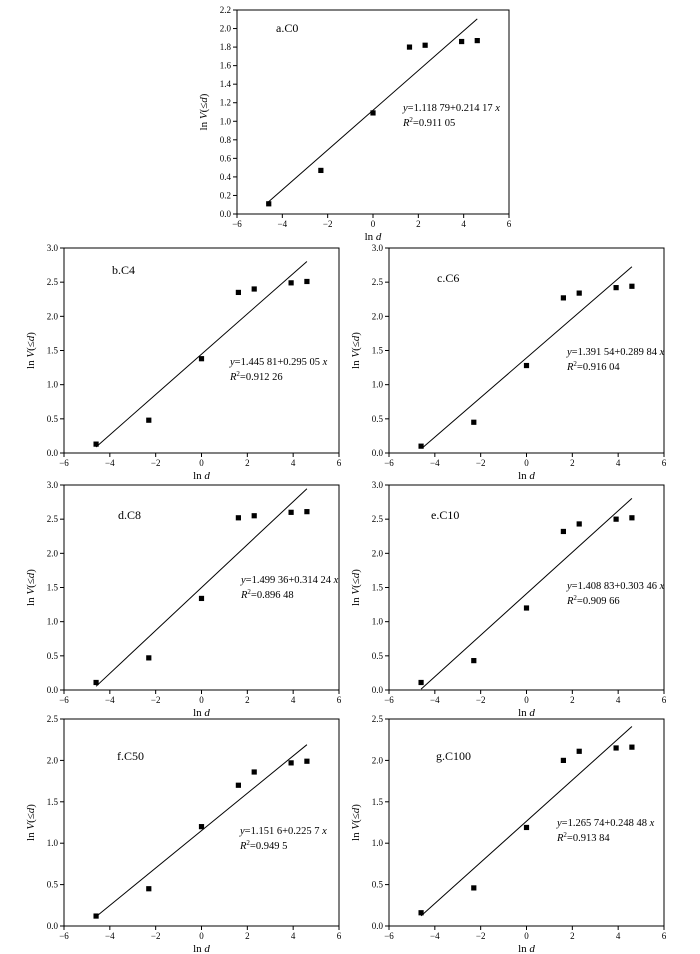 This screenshot has height=954, width=700. What do you see at coordinates (605, 823) in the screenshot?
I see `fit-equation: y=1.265 74+0.248 48 x` at bounding box center [605, 823].